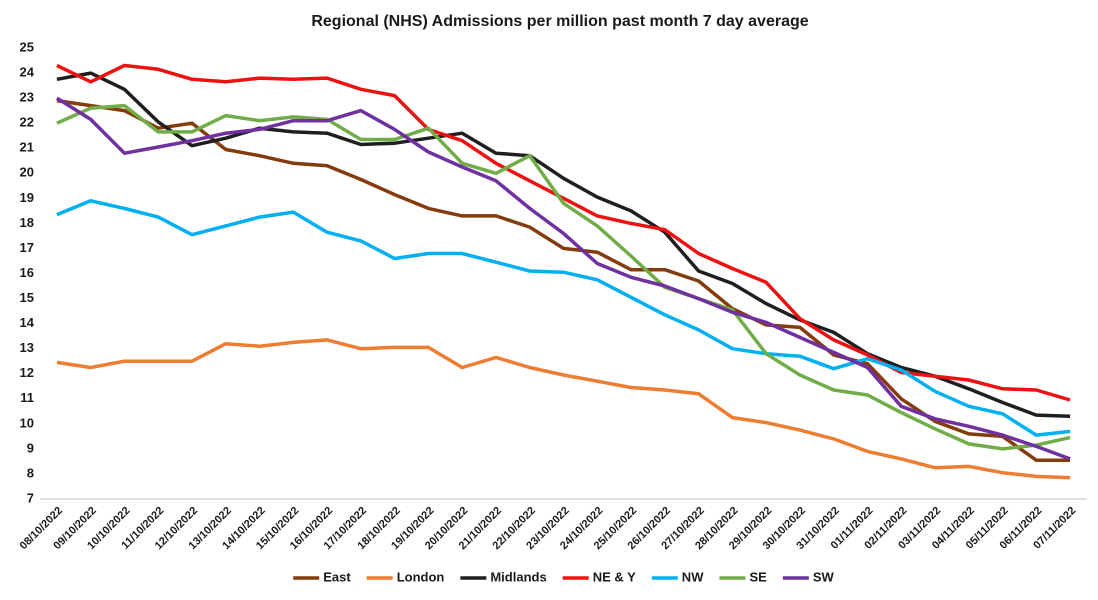 The image size is (1098, 600). What do you see at coordinates (518, 576) in the screenshot?
I see `legend-label: Midlands` at bounding box center [518, 576].